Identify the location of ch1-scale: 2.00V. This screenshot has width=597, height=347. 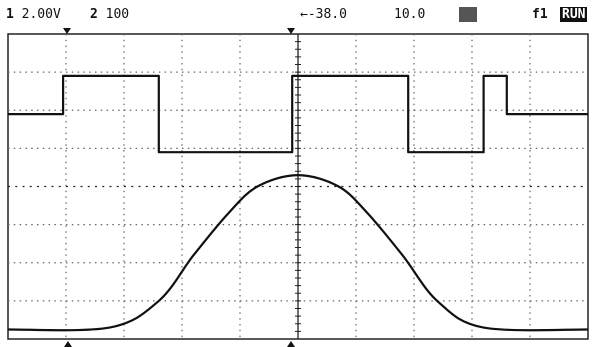
(41, 14).